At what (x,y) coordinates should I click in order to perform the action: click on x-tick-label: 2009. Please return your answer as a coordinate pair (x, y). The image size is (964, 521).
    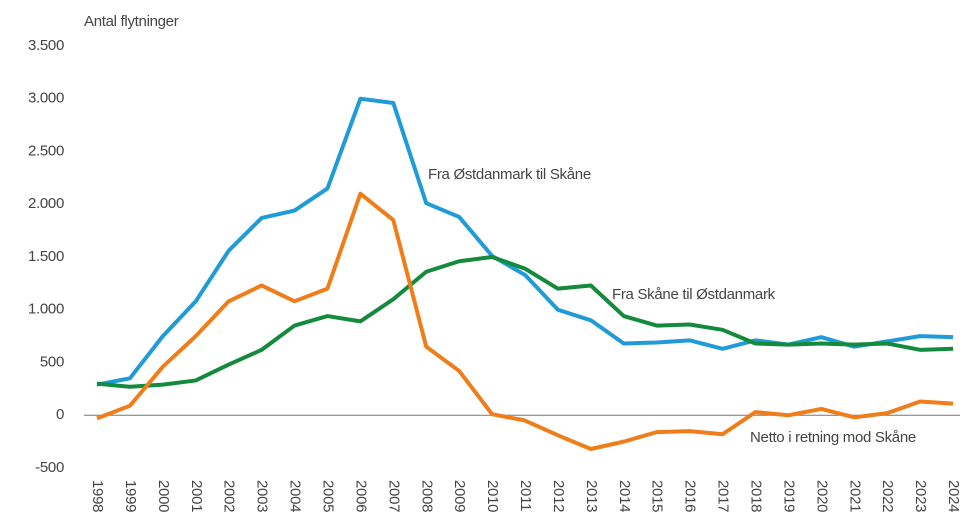
    Looking at the image, I should click on (459, 496).